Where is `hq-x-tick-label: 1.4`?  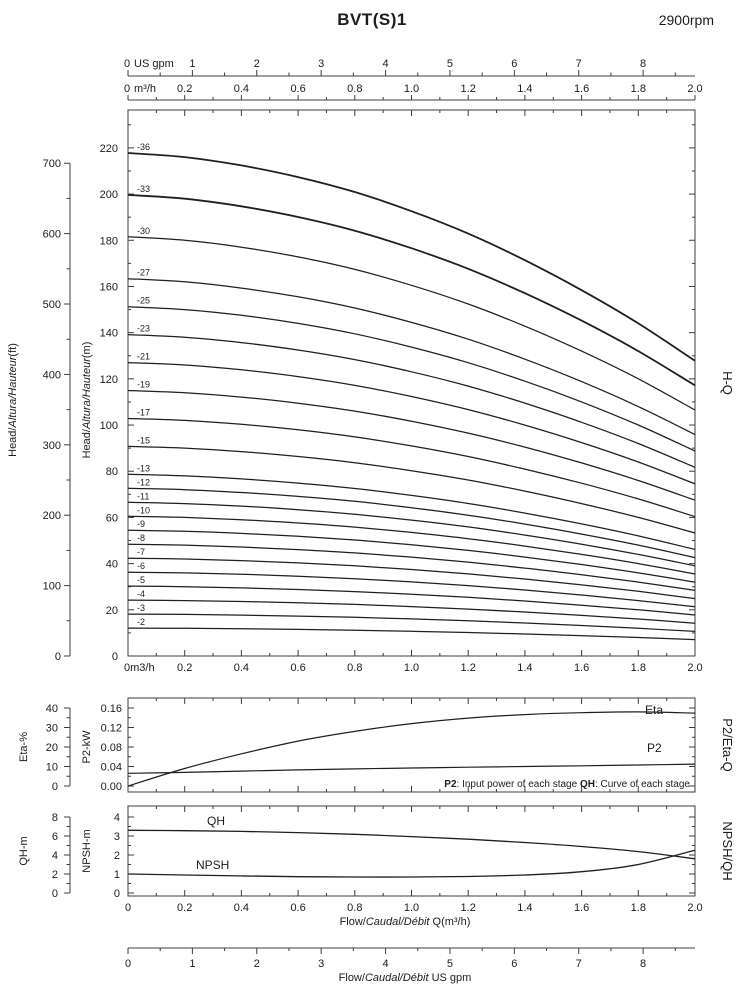 hq-x-tick-label: 1.4 is located at coordinates (524, 668).